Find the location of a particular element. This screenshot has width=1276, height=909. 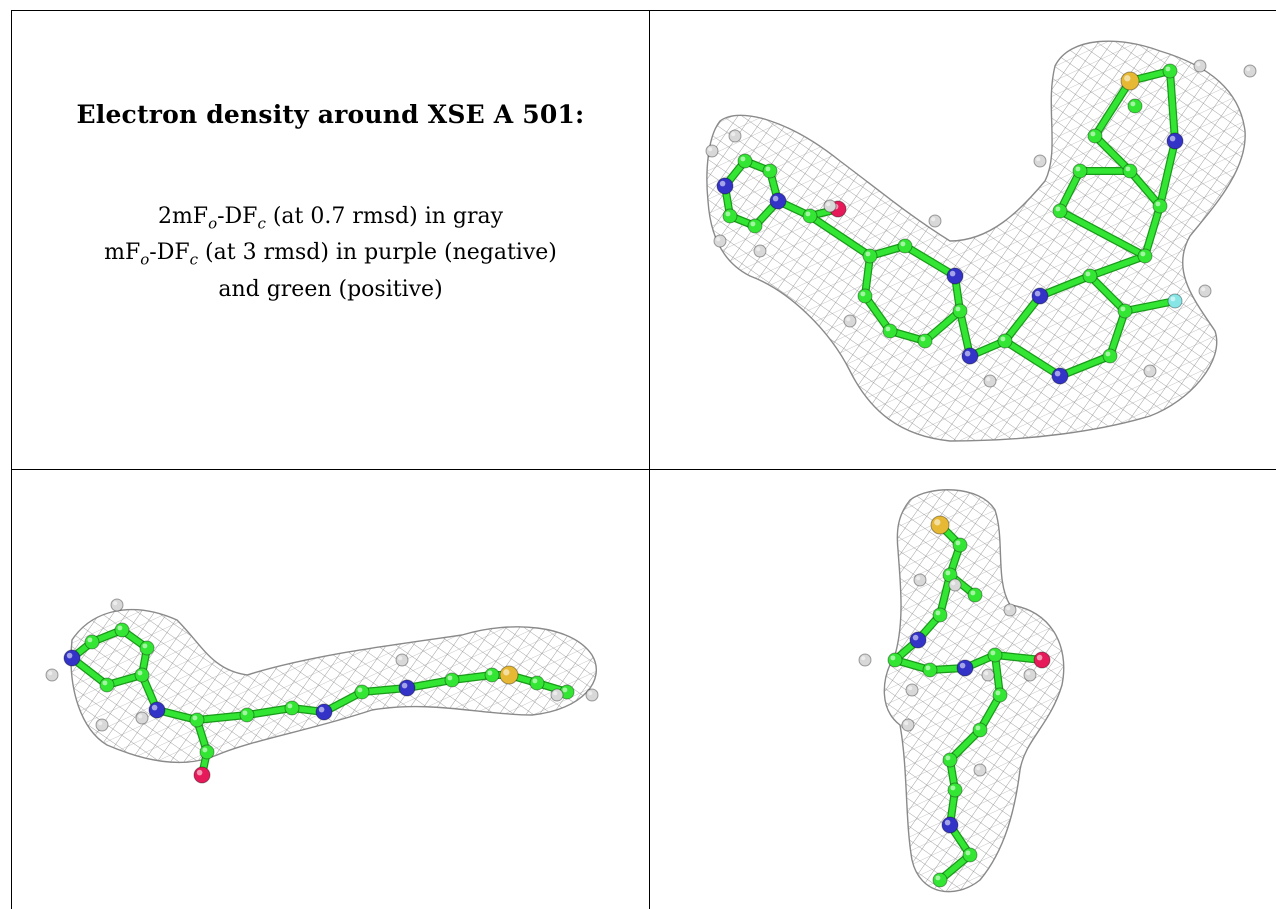

oxygen-atom is located at coordinates (202, 775).